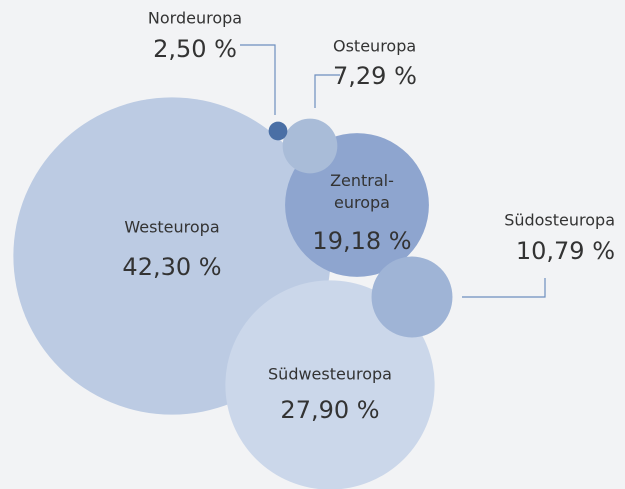 This screenshot has width=625, height=489. Describe the element at coordinates (361, 241) in the screenshot. I see `value-label: 19,18 %` at that location.